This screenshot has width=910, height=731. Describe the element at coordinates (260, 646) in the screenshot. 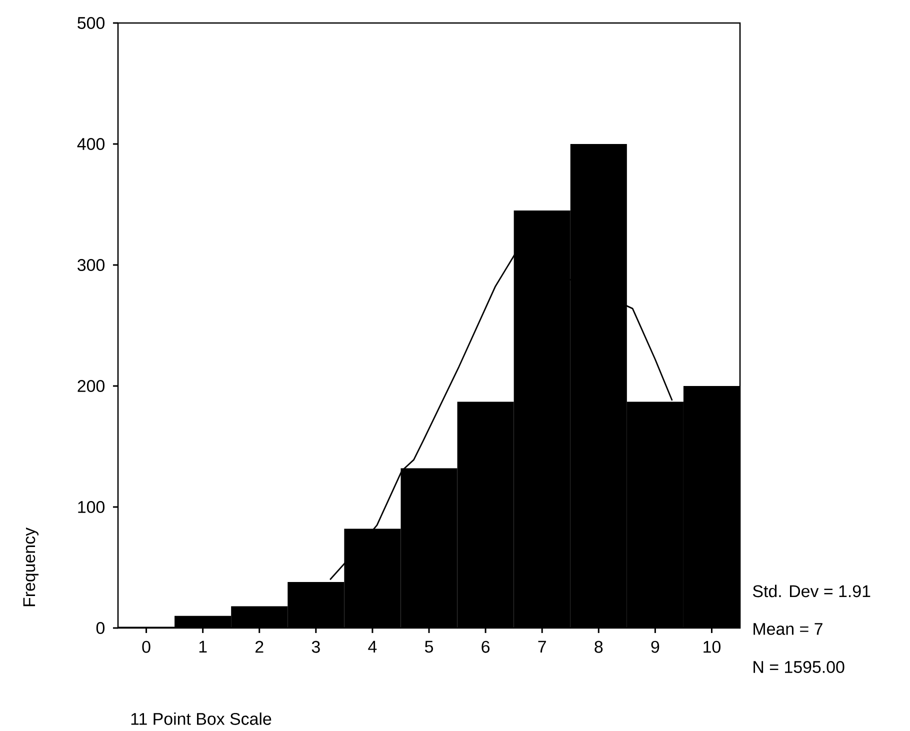

I see `x-tick-label: 2` at that location.